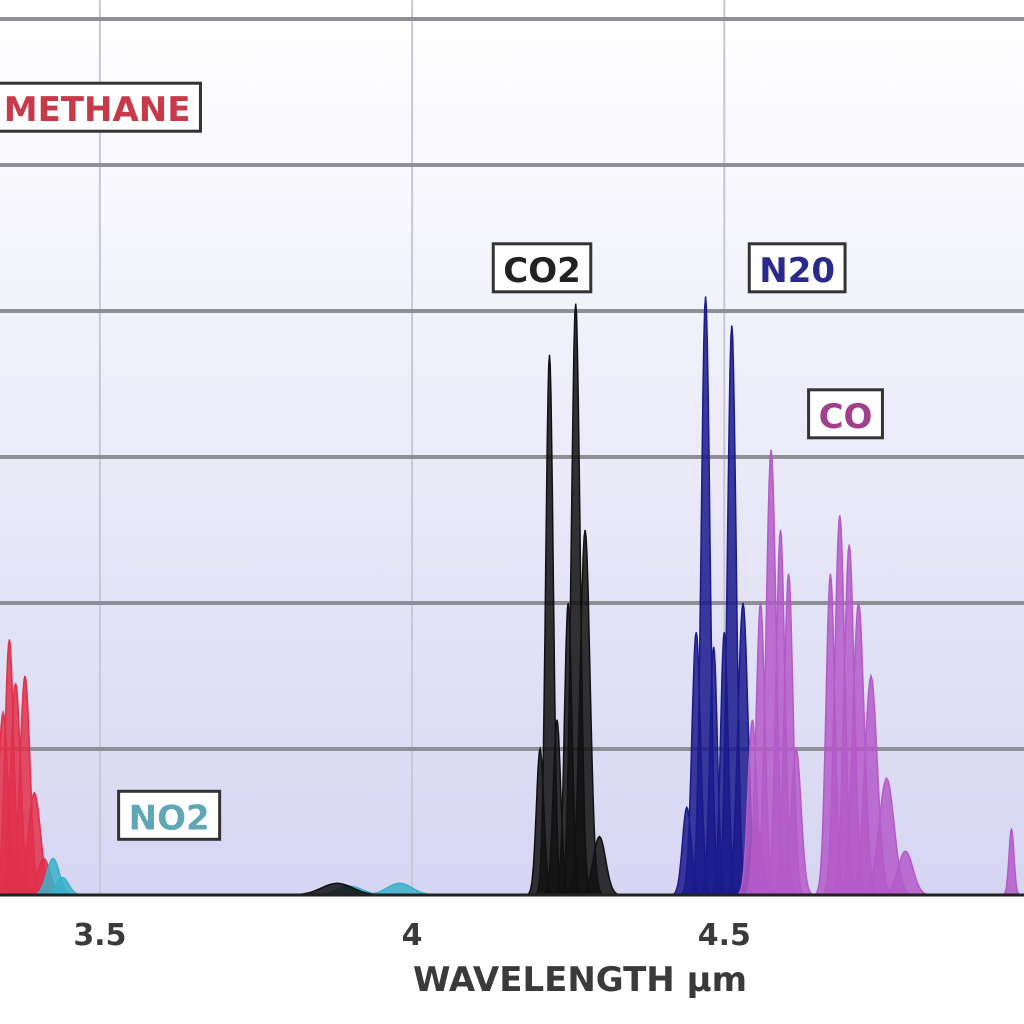  I want to click on gas-label-co2: CO2, so click(542, 268).